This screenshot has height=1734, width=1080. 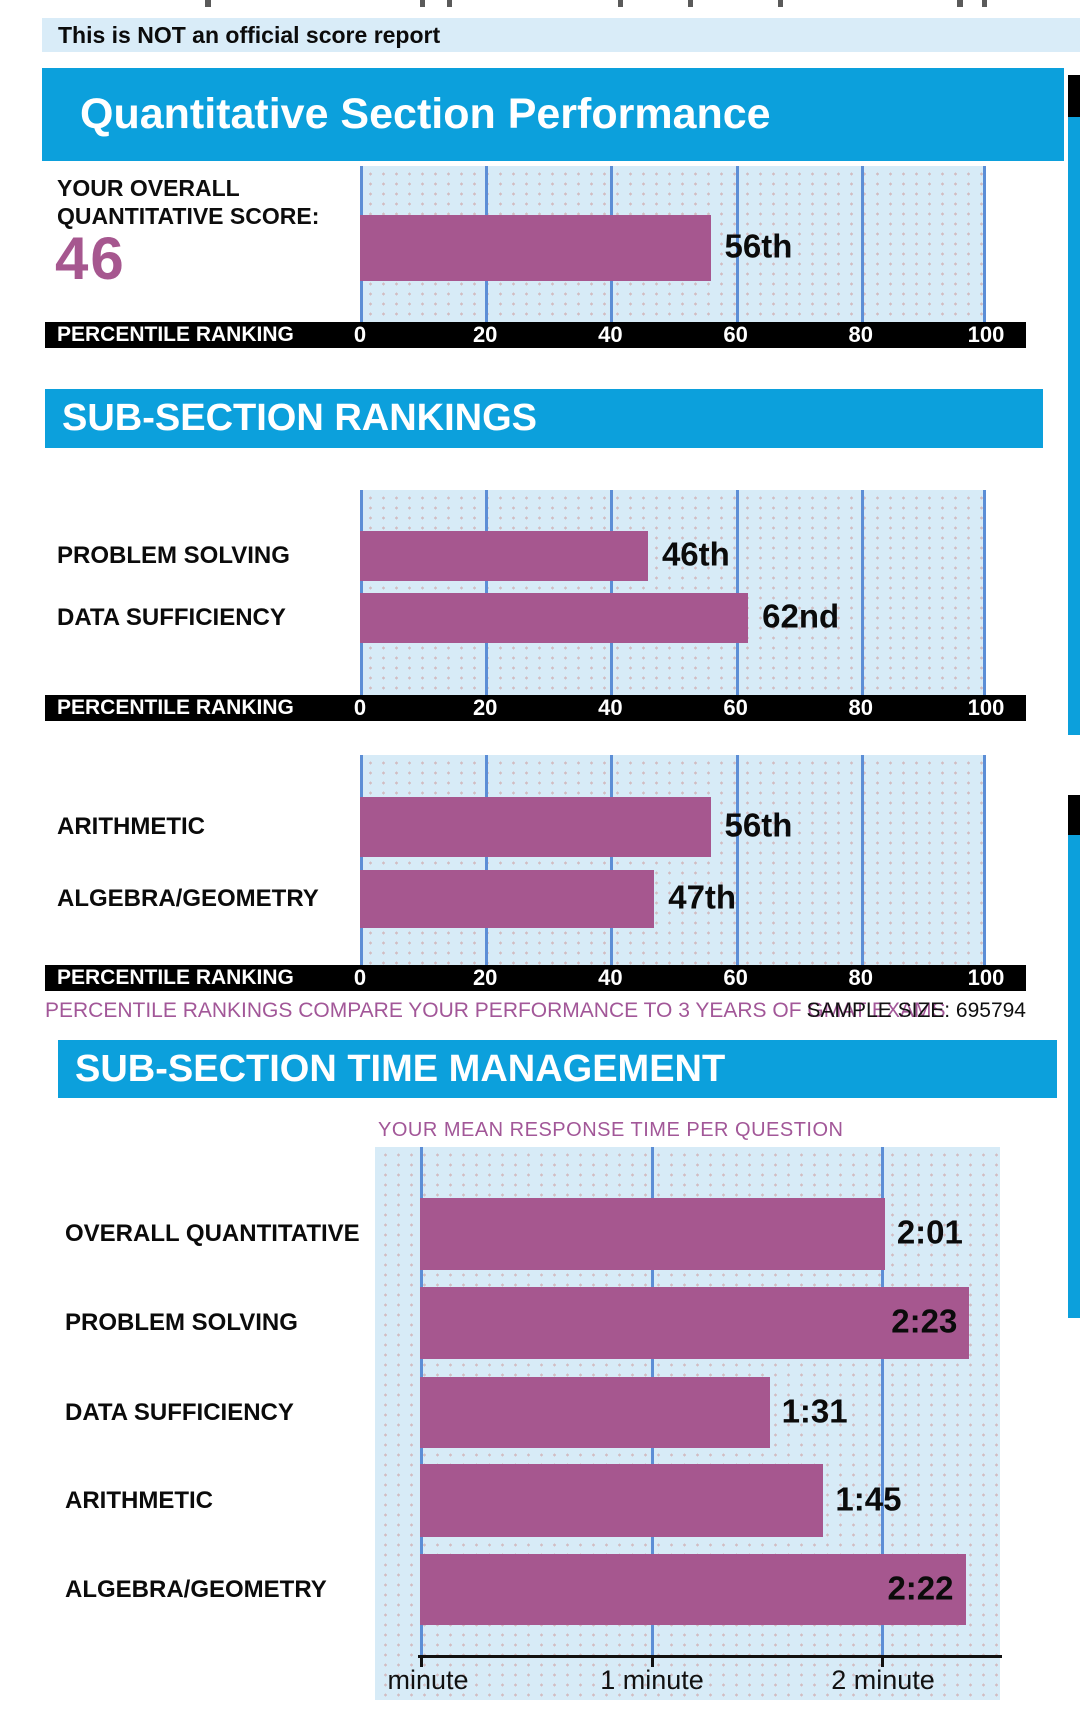 I want to click on percentile-axis-bar-3: PERCENTILE RANKING 0 20 40 60 80 100, so click(x=535, y=978).